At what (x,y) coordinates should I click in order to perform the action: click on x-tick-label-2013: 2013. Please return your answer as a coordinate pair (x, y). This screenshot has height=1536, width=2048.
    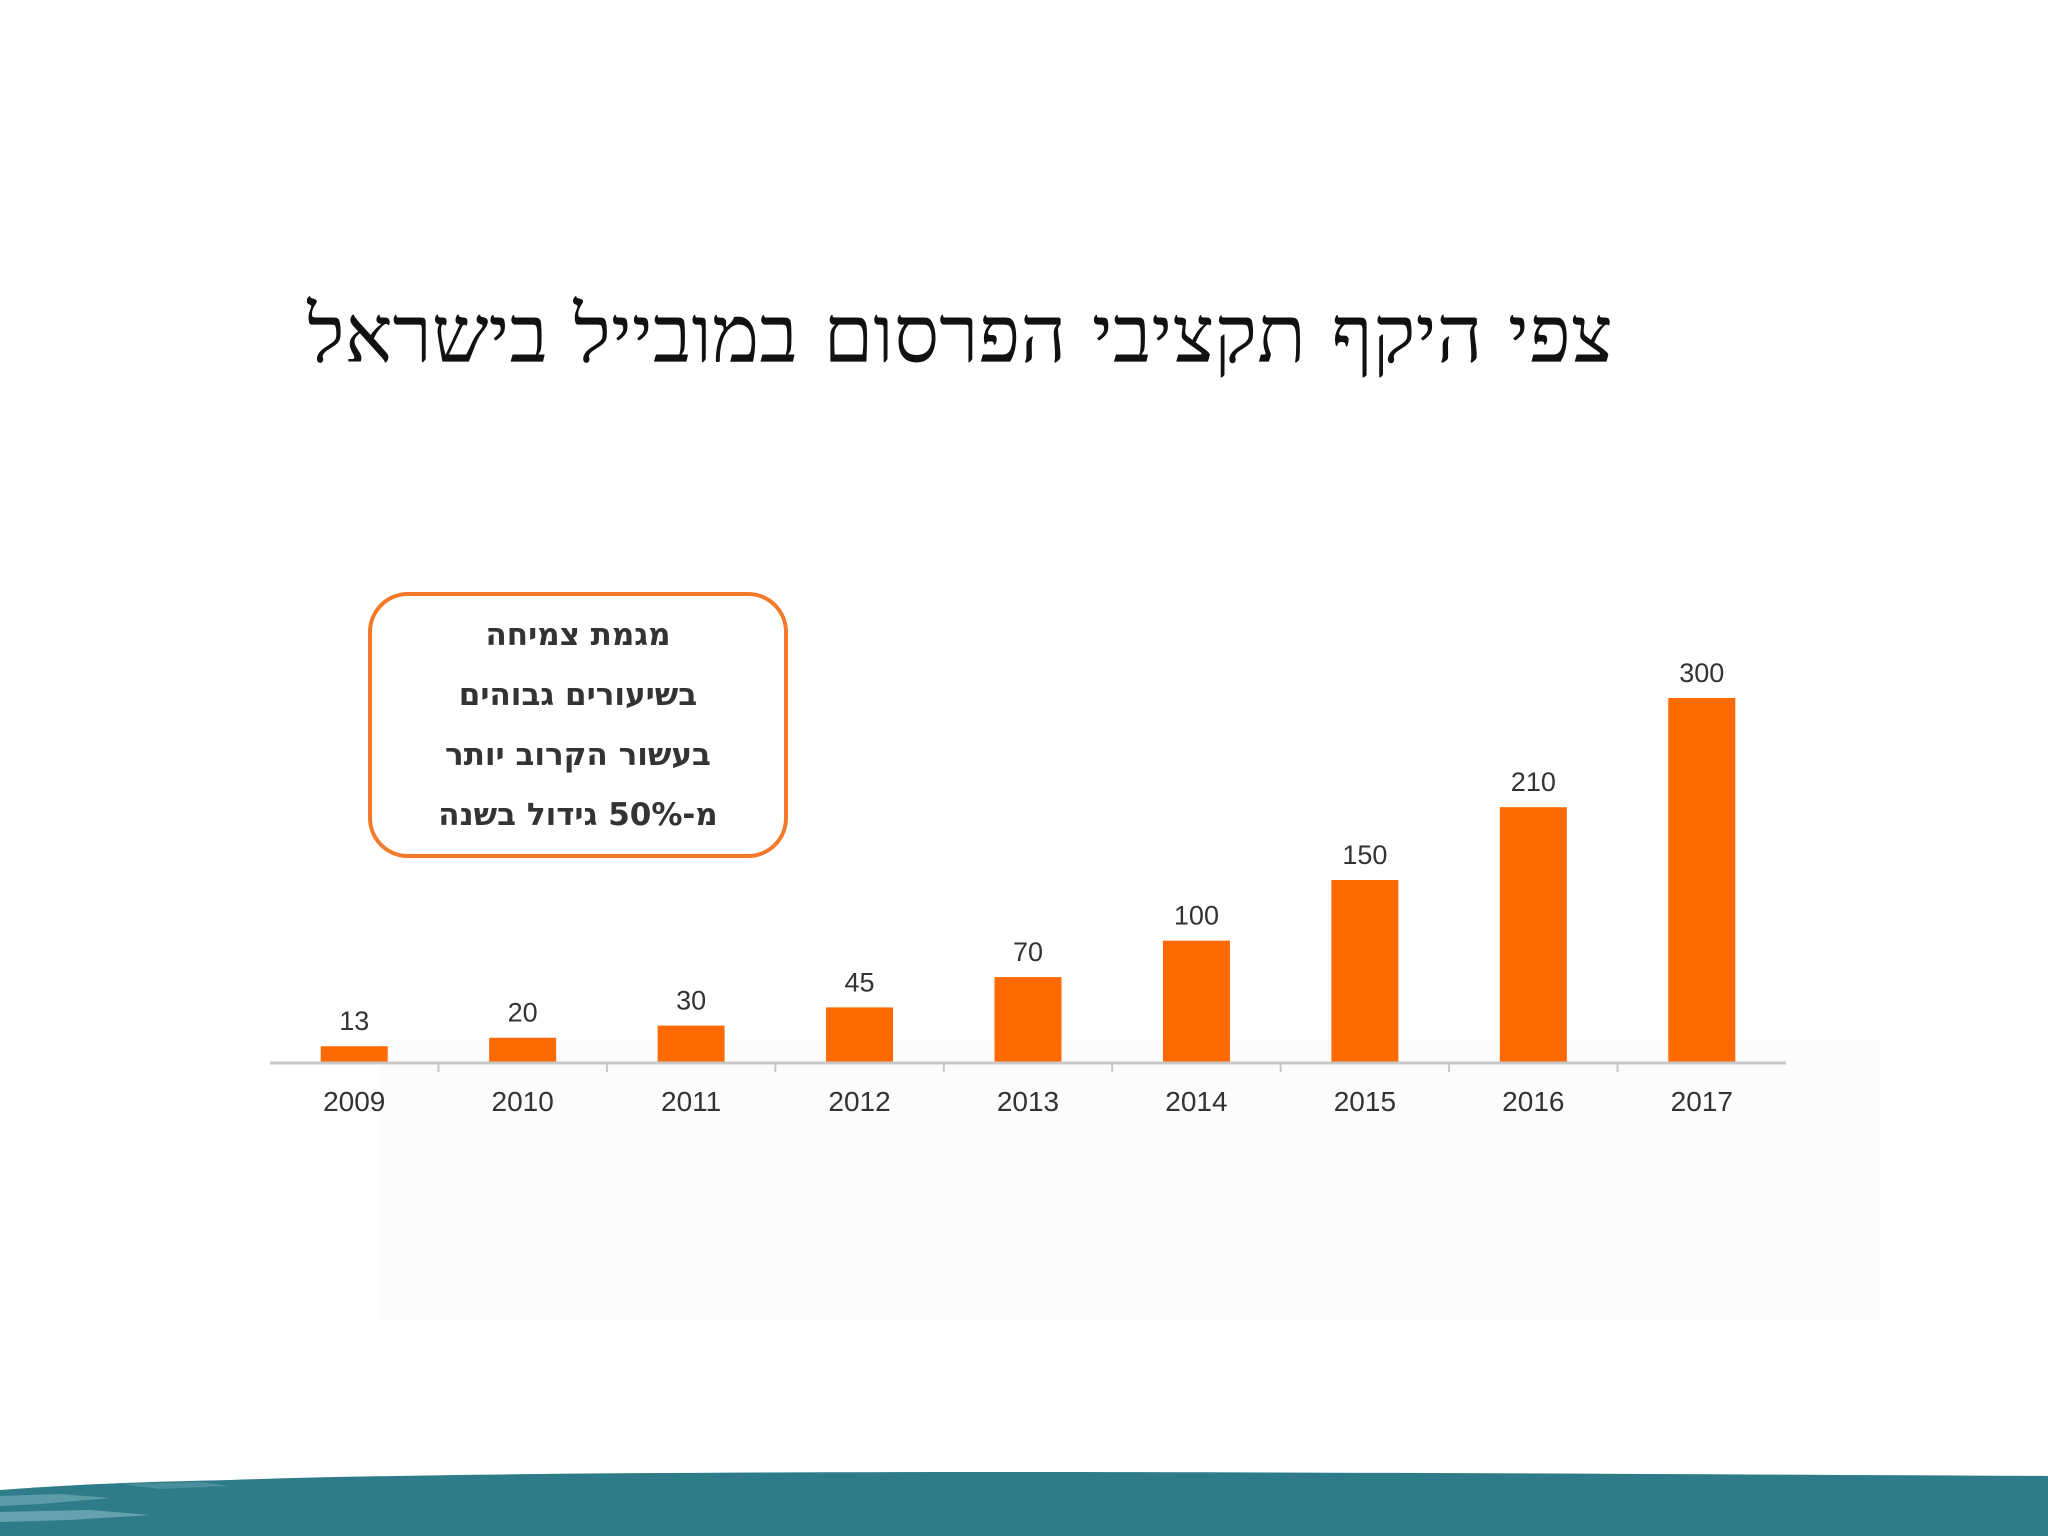
    Looking at the image, I should click on (1028, 1101).